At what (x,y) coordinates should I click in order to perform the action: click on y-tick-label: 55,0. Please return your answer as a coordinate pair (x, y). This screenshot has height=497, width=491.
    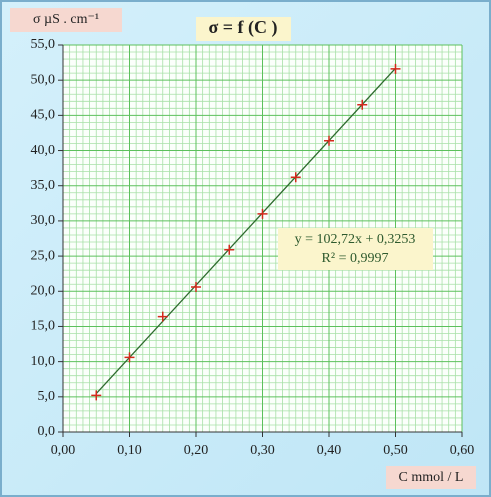
    Looking at the image, I should click on (43, 44).